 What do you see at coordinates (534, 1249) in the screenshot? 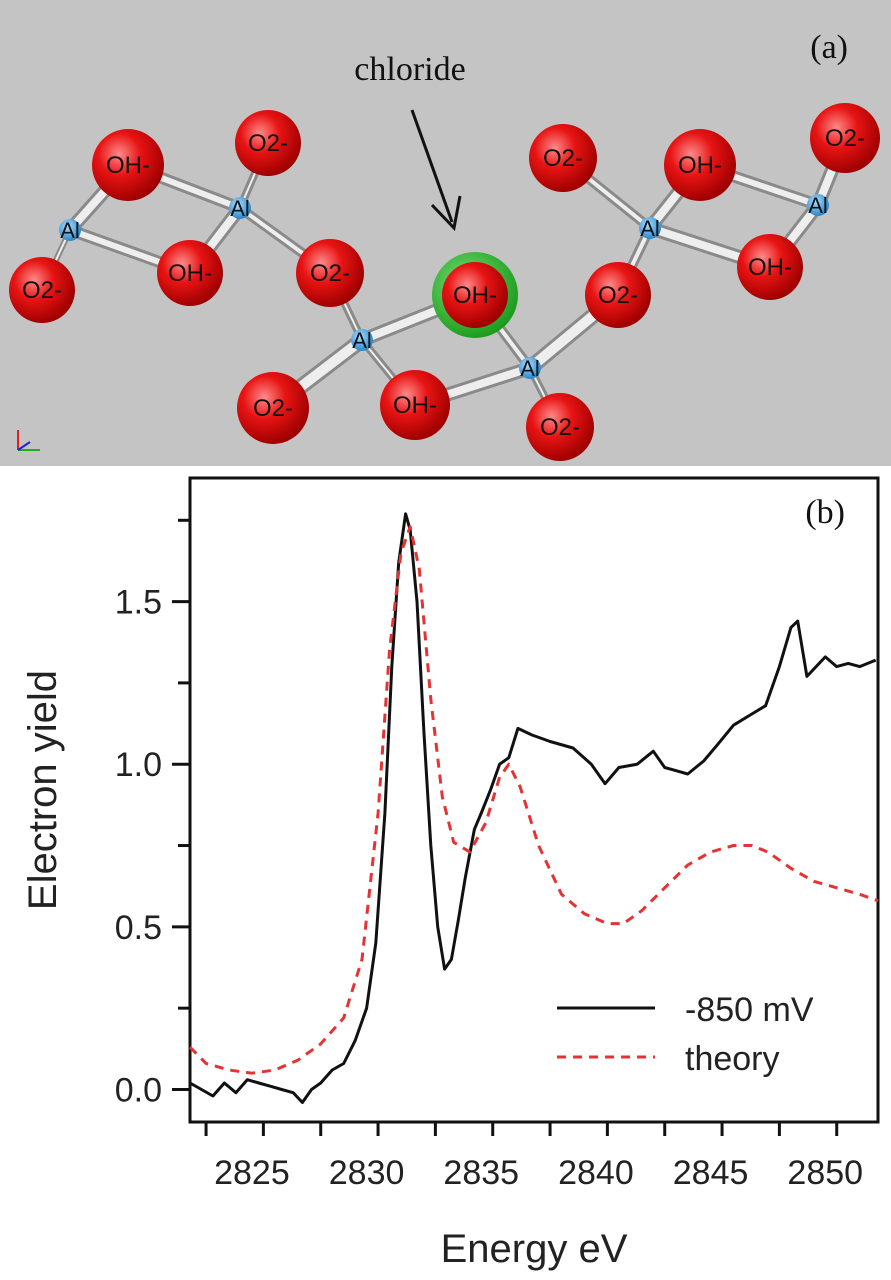
I see `x-axis-label: Energy eV` at bounding box center [534, 1249].